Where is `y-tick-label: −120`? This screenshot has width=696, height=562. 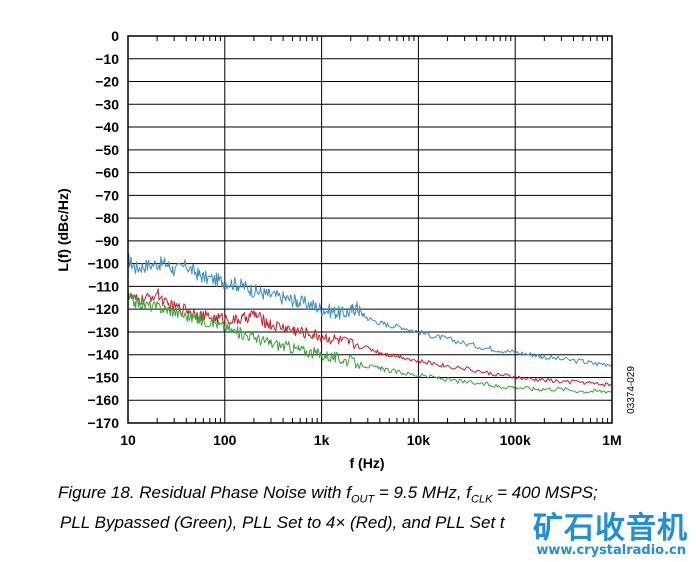
y-tick-label: −120 is located at coordinates (103, 309).